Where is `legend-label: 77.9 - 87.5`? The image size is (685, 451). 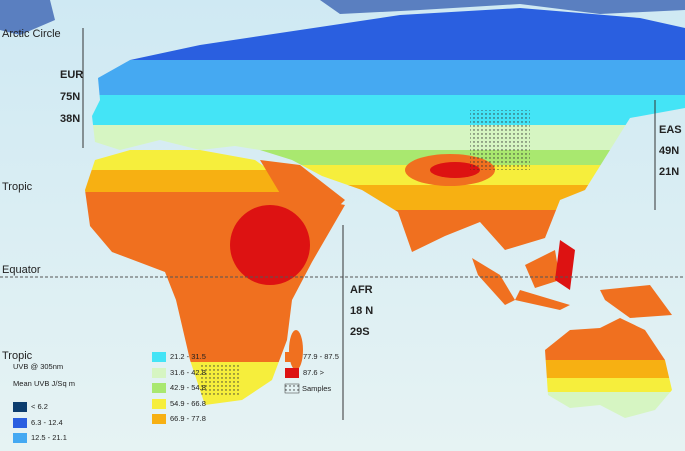
legend-label: 77.9 - 87.5 is located at coordinates (321, 356).